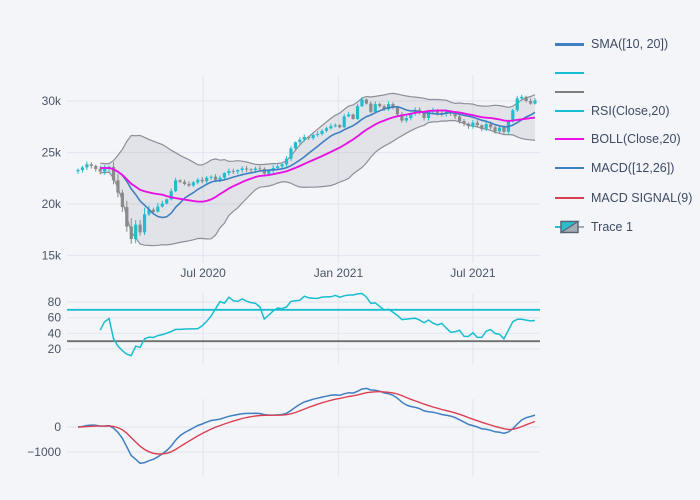  What do you see at coordinates (318, 156) in the screenshot?
I see `boll-mid-line` at bounding box center [318, 156].